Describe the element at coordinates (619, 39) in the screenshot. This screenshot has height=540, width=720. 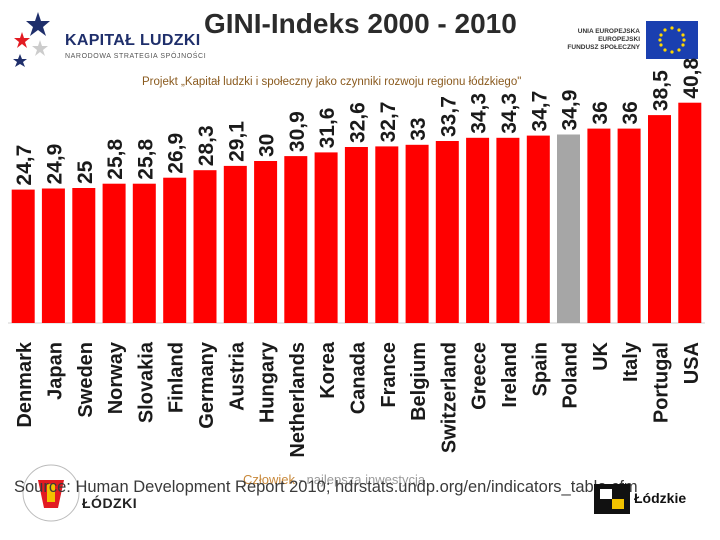
I see `eu-label-line-2: EUROPEJSKI` at that location.